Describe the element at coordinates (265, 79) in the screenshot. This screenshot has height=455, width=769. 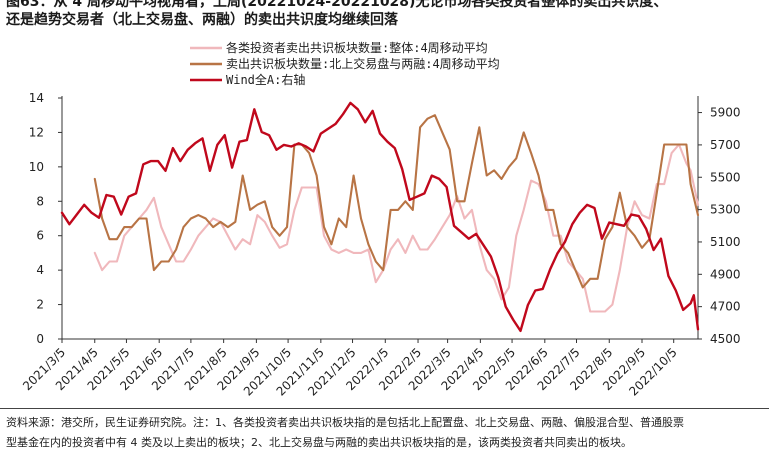
I see `legend-label-3: Wind全A:右轴` at that location.